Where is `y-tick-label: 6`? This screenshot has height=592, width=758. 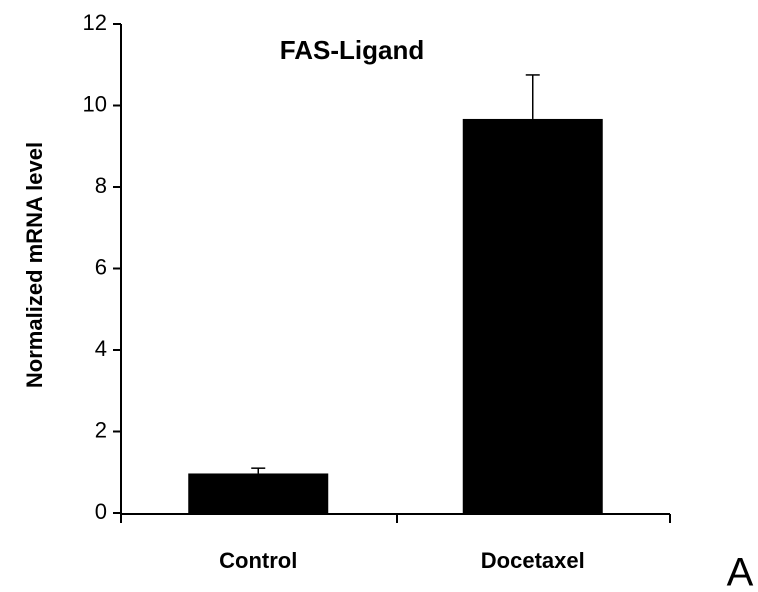
y-tick-label: 6 is located at coordinates (101, 266).